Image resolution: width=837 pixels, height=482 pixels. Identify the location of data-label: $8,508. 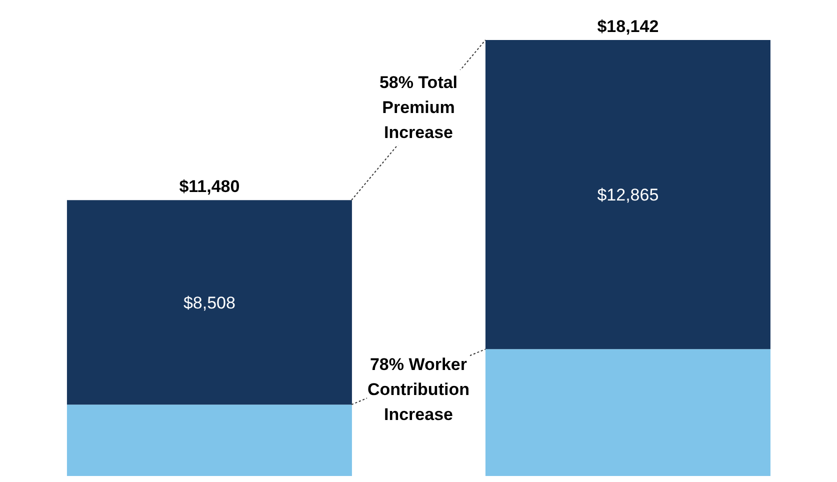
(209, 302).